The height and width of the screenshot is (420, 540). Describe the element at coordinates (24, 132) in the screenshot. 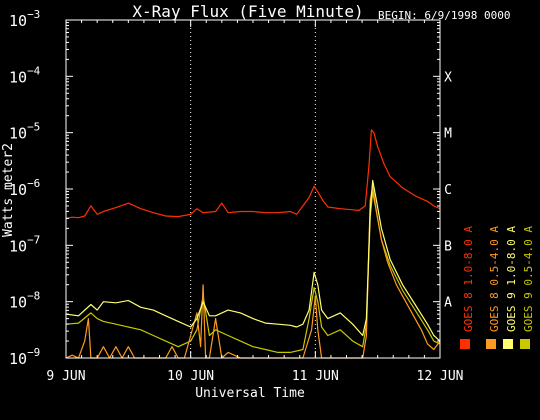

I see `y-tick-label-4: 10⁻⁵` at that location.